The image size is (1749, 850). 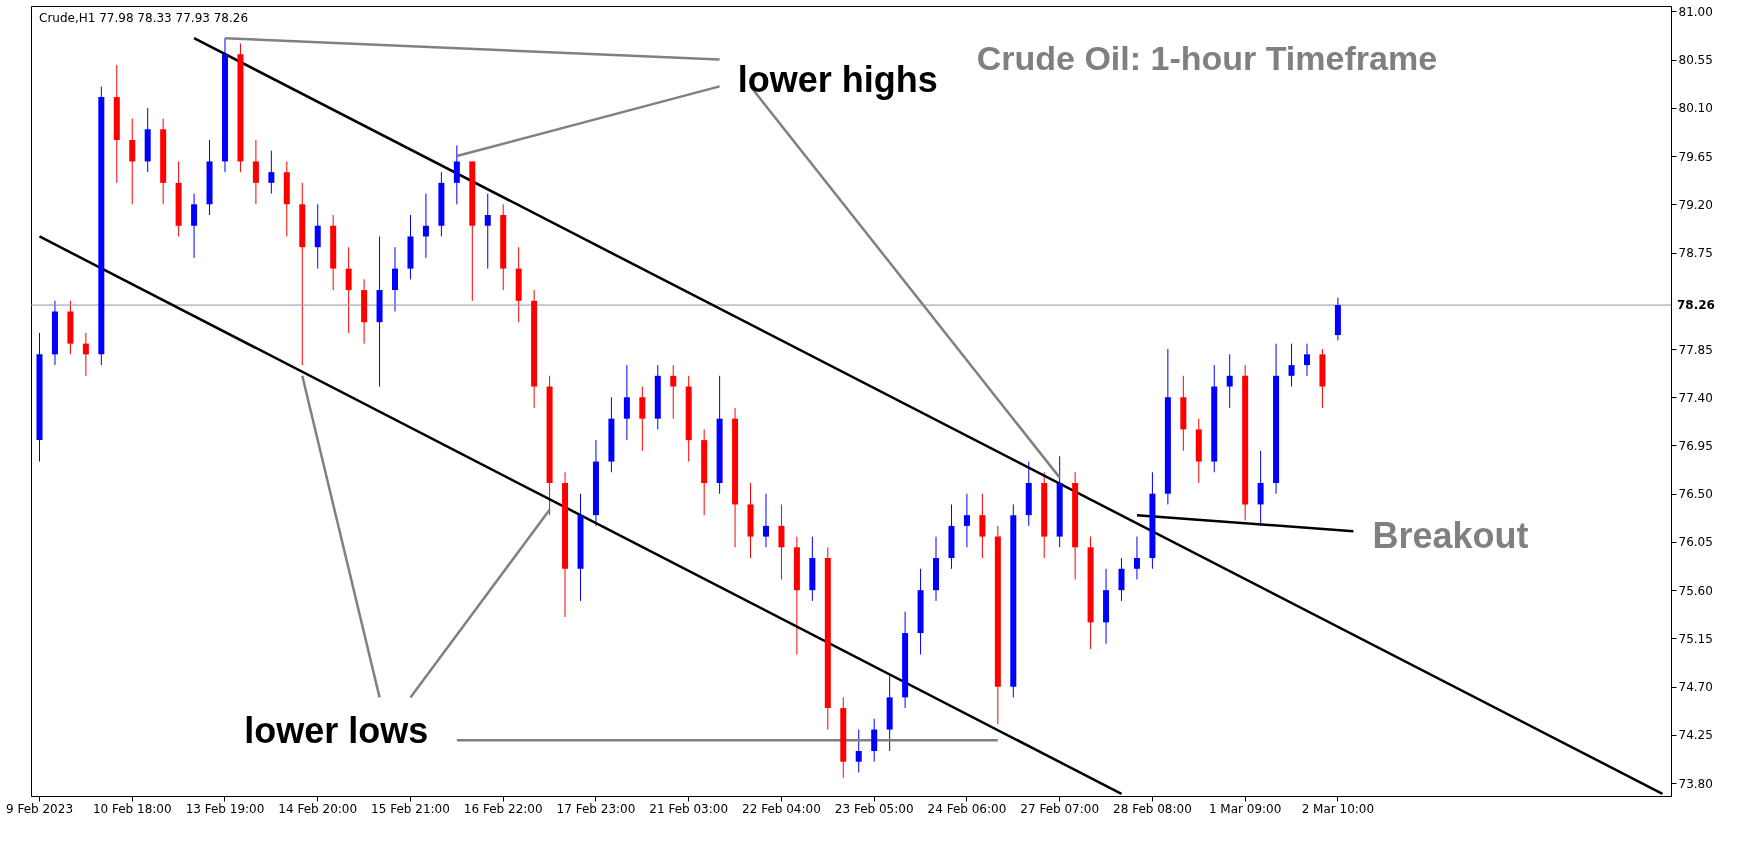 What do you see at coordinates (410, 808) in the screenshot?
I see `x-tick-label: 15 Feb 21:00` at bounding box center [410, 808].